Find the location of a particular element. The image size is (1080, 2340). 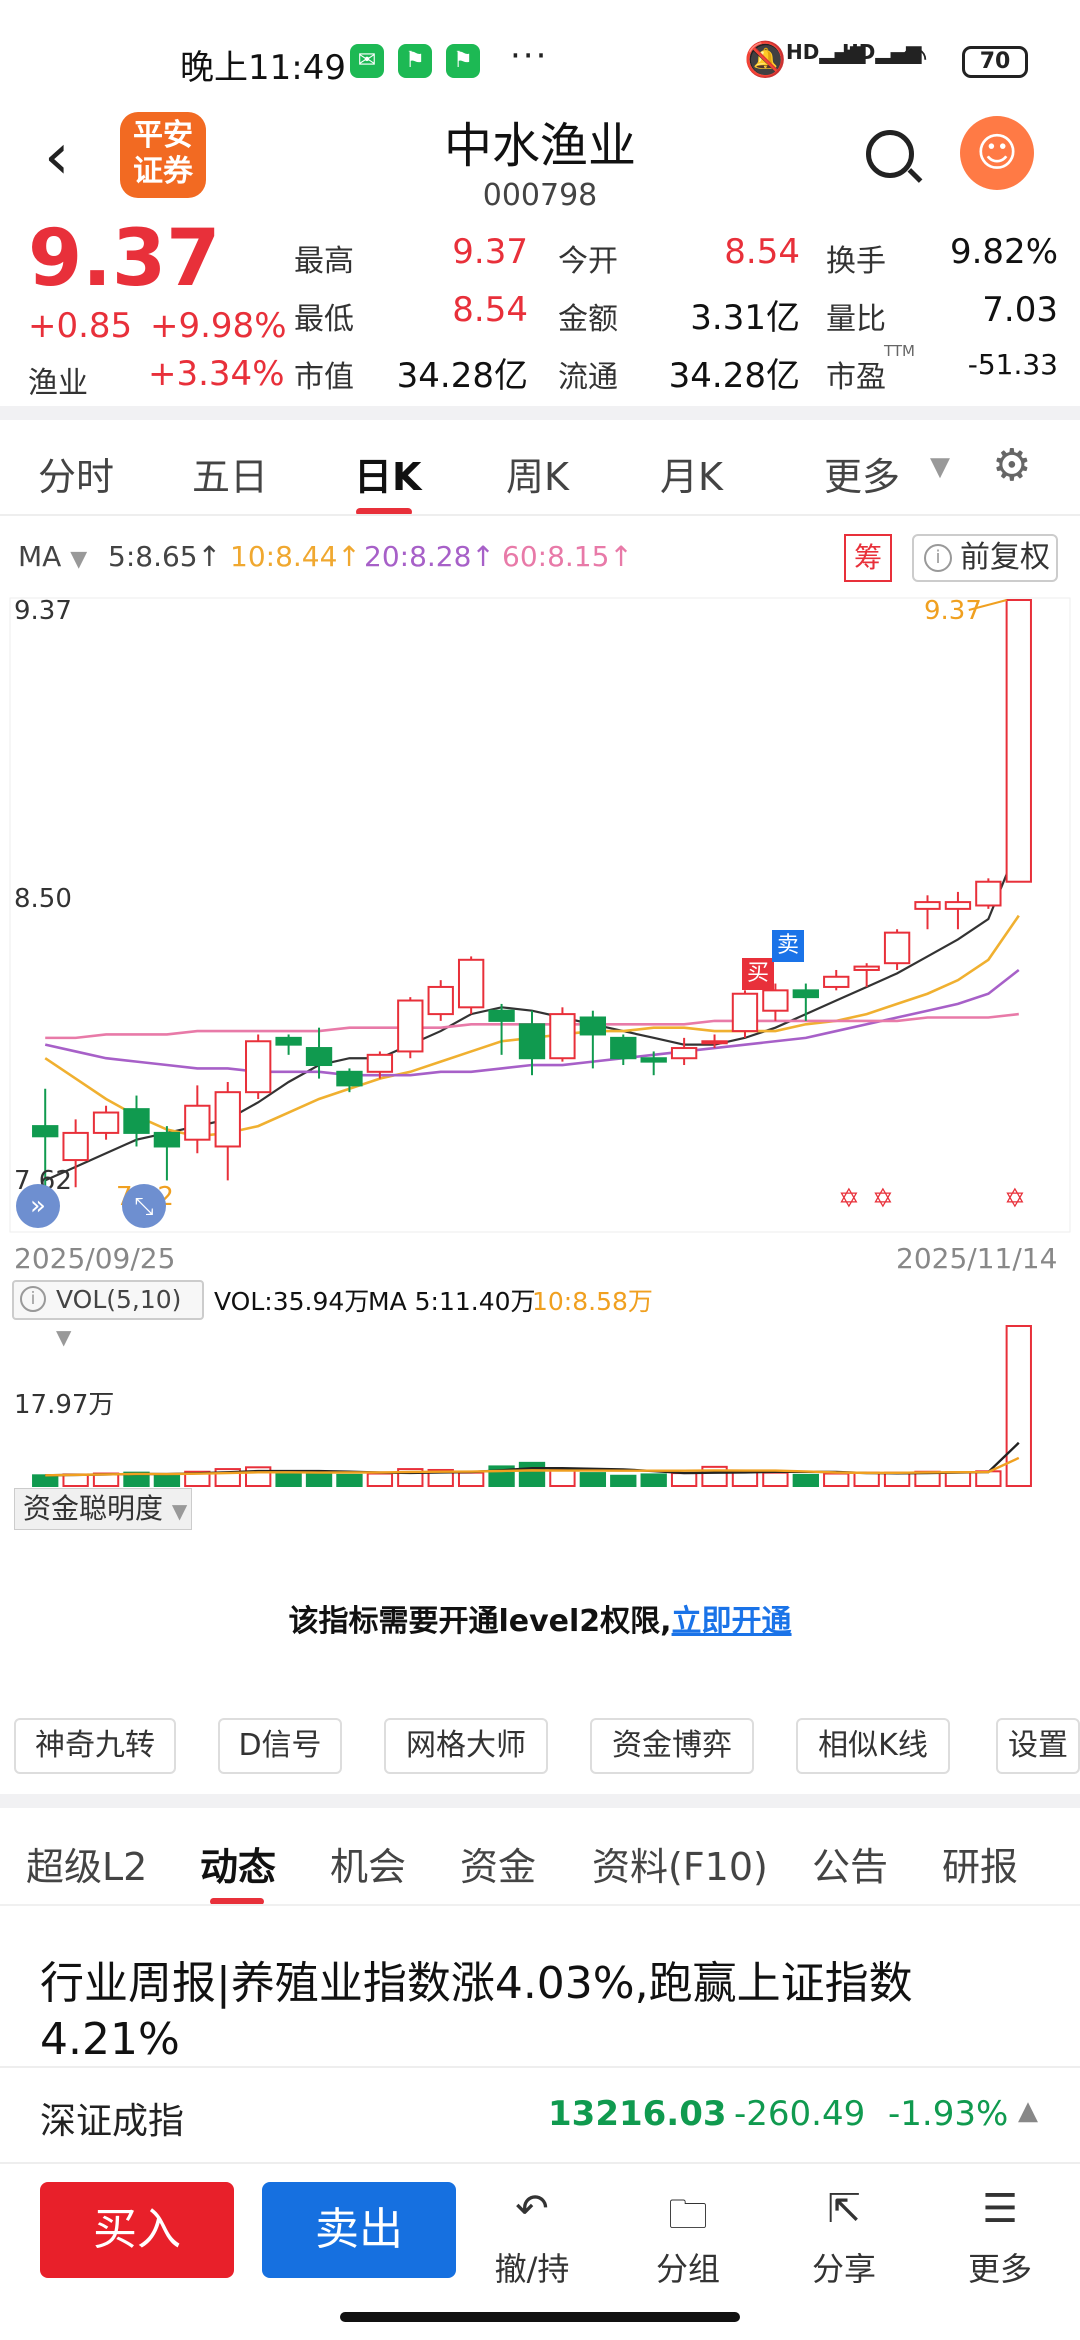

bottom-nav-label: 撤/持 is located at coordinates (532, 2269).